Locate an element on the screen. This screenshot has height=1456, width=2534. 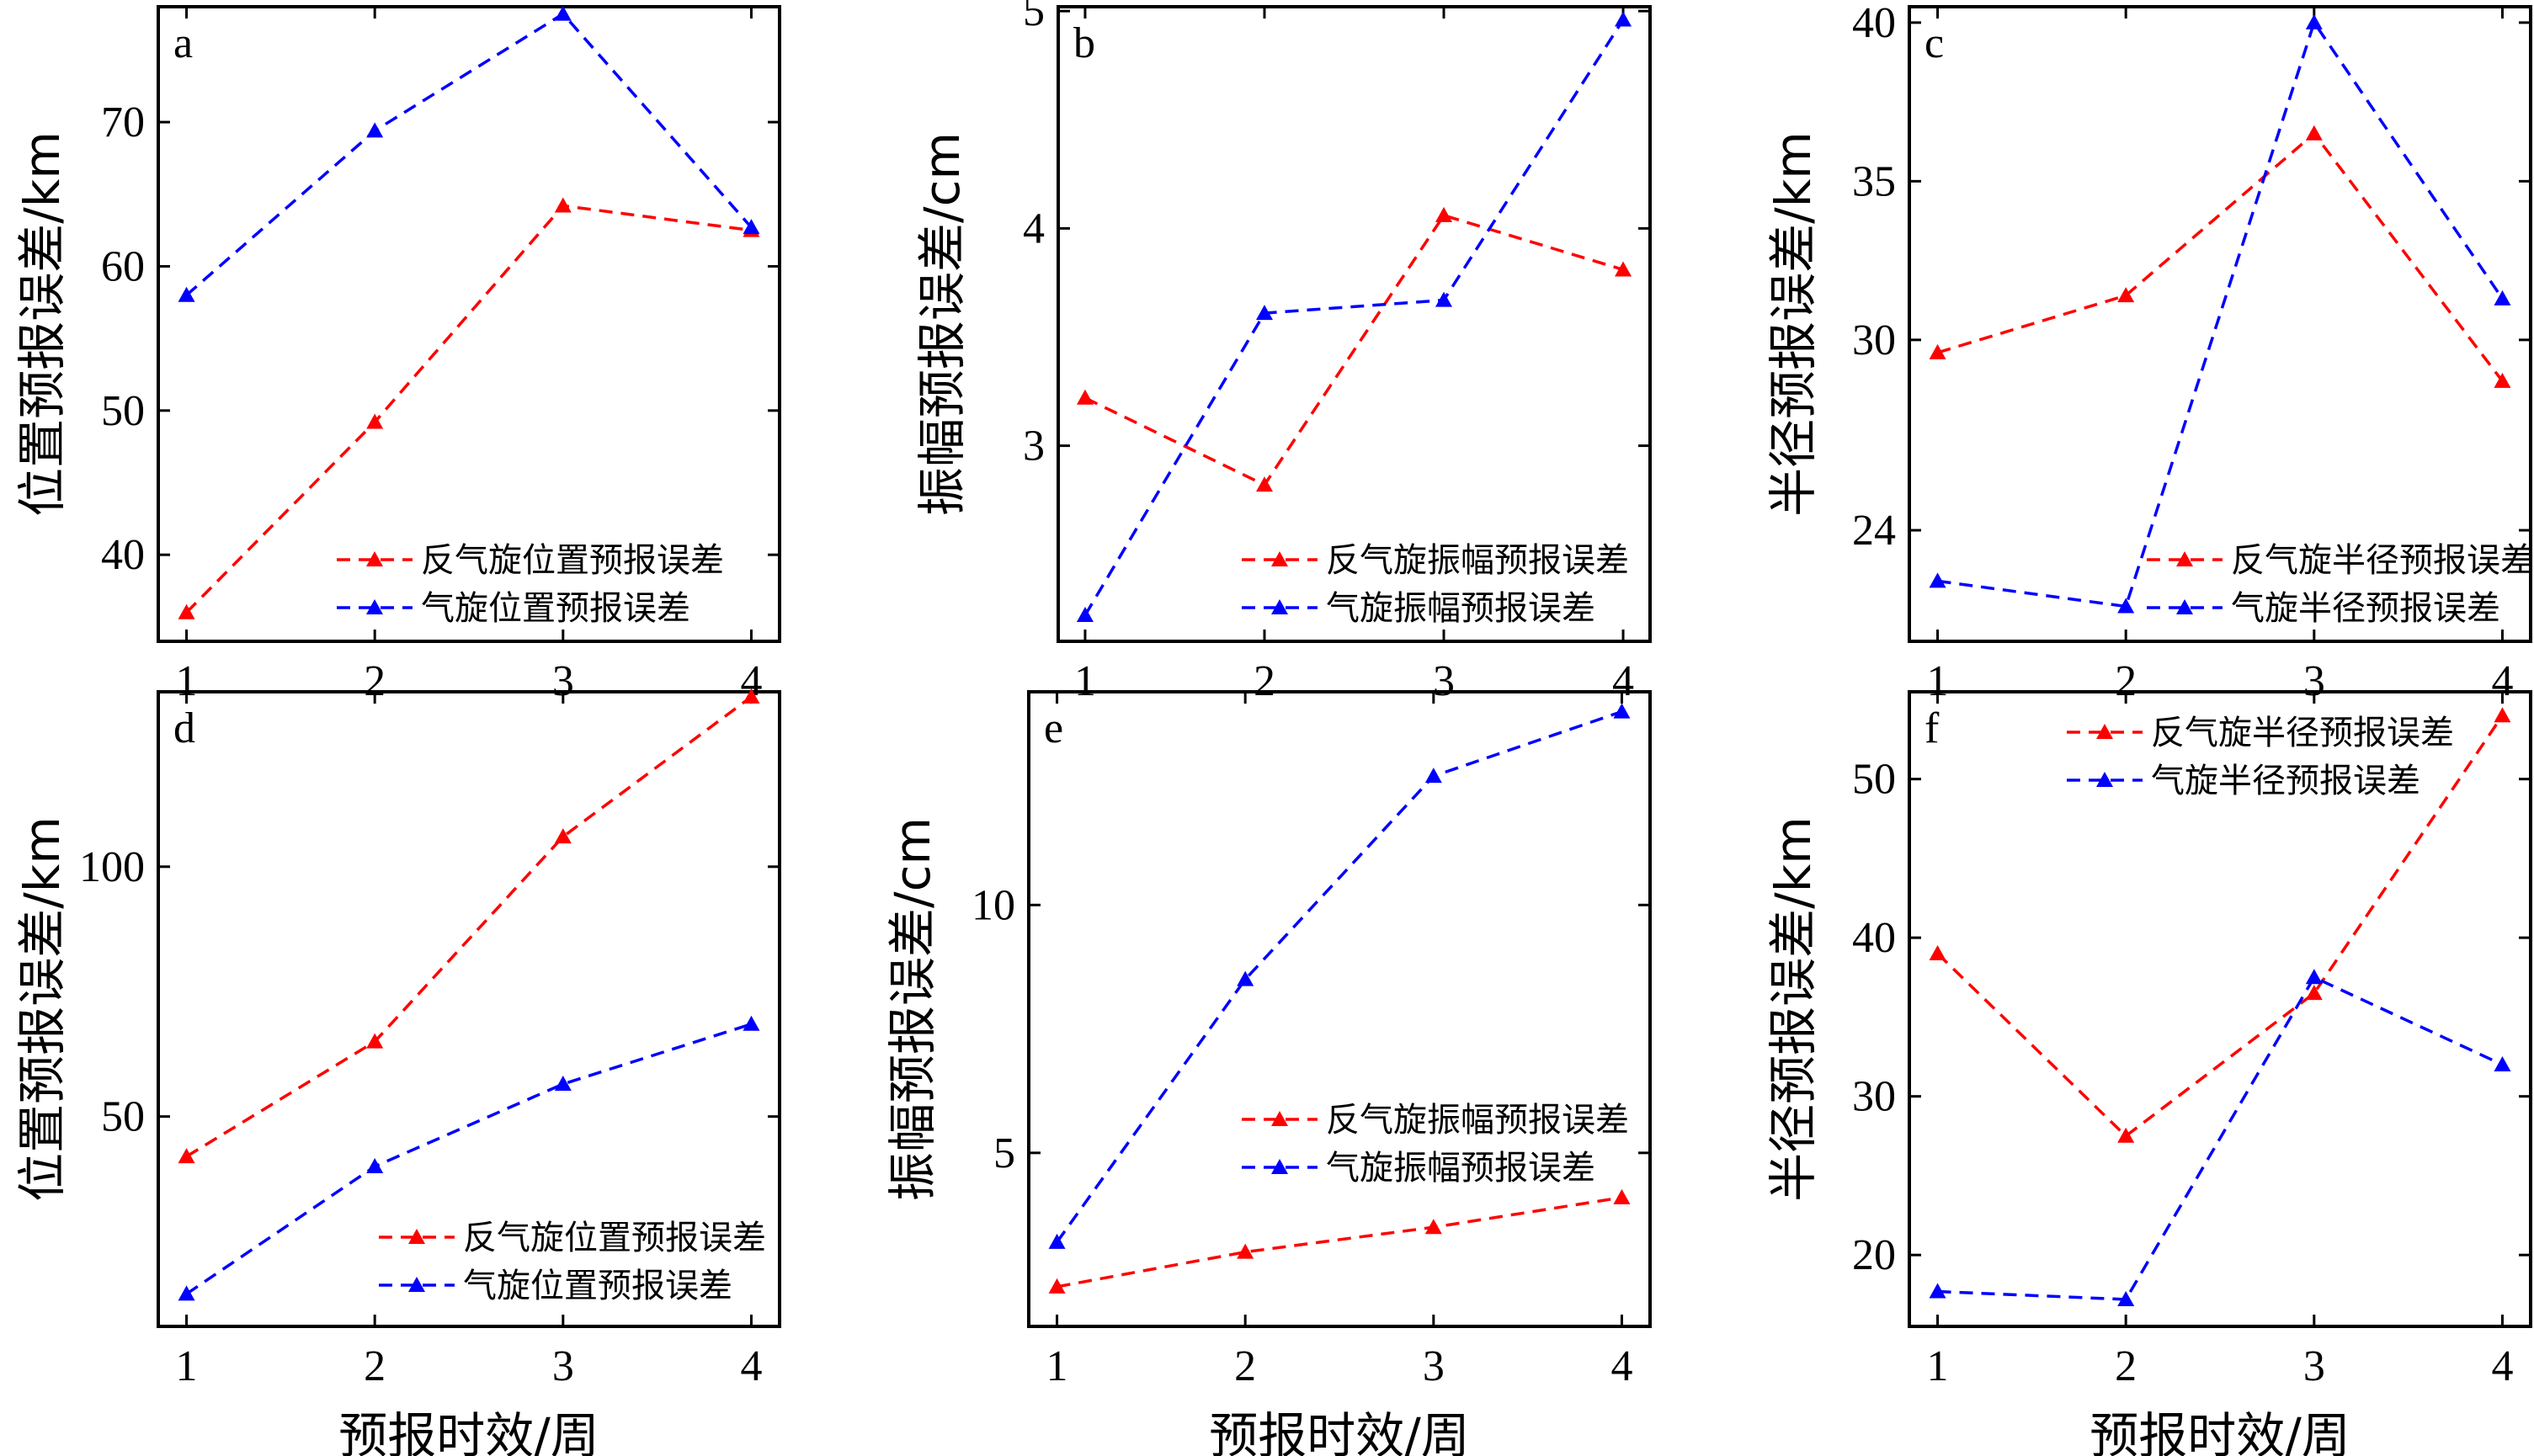
y-tick-label: 100 is located at coordinates (112, 867).